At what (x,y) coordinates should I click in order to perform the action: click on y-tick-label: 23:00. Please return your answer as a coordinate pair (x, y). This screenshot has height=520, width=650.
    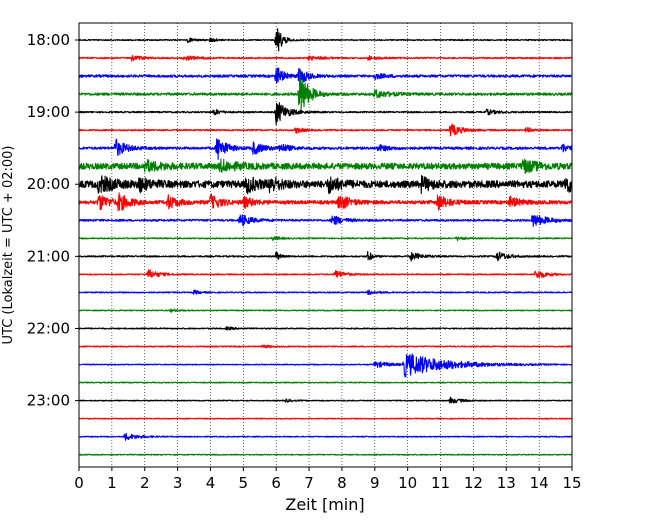
    Looking at the image, I should click on (48, 401).